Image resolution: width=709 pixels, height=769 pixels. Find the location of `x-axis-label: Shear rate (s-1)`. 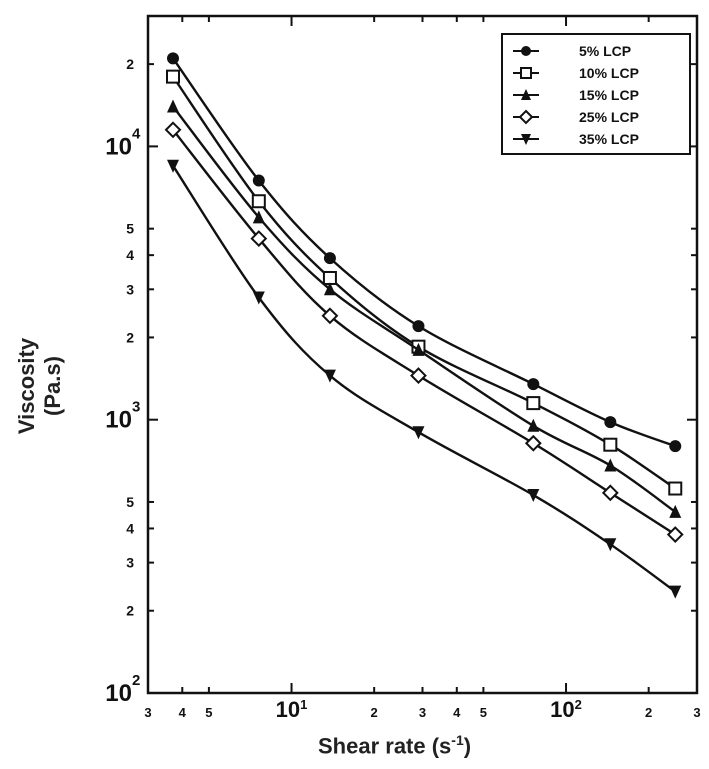

x-axis-label: Shear rate (s-1) is located at coordinates (394, 745).